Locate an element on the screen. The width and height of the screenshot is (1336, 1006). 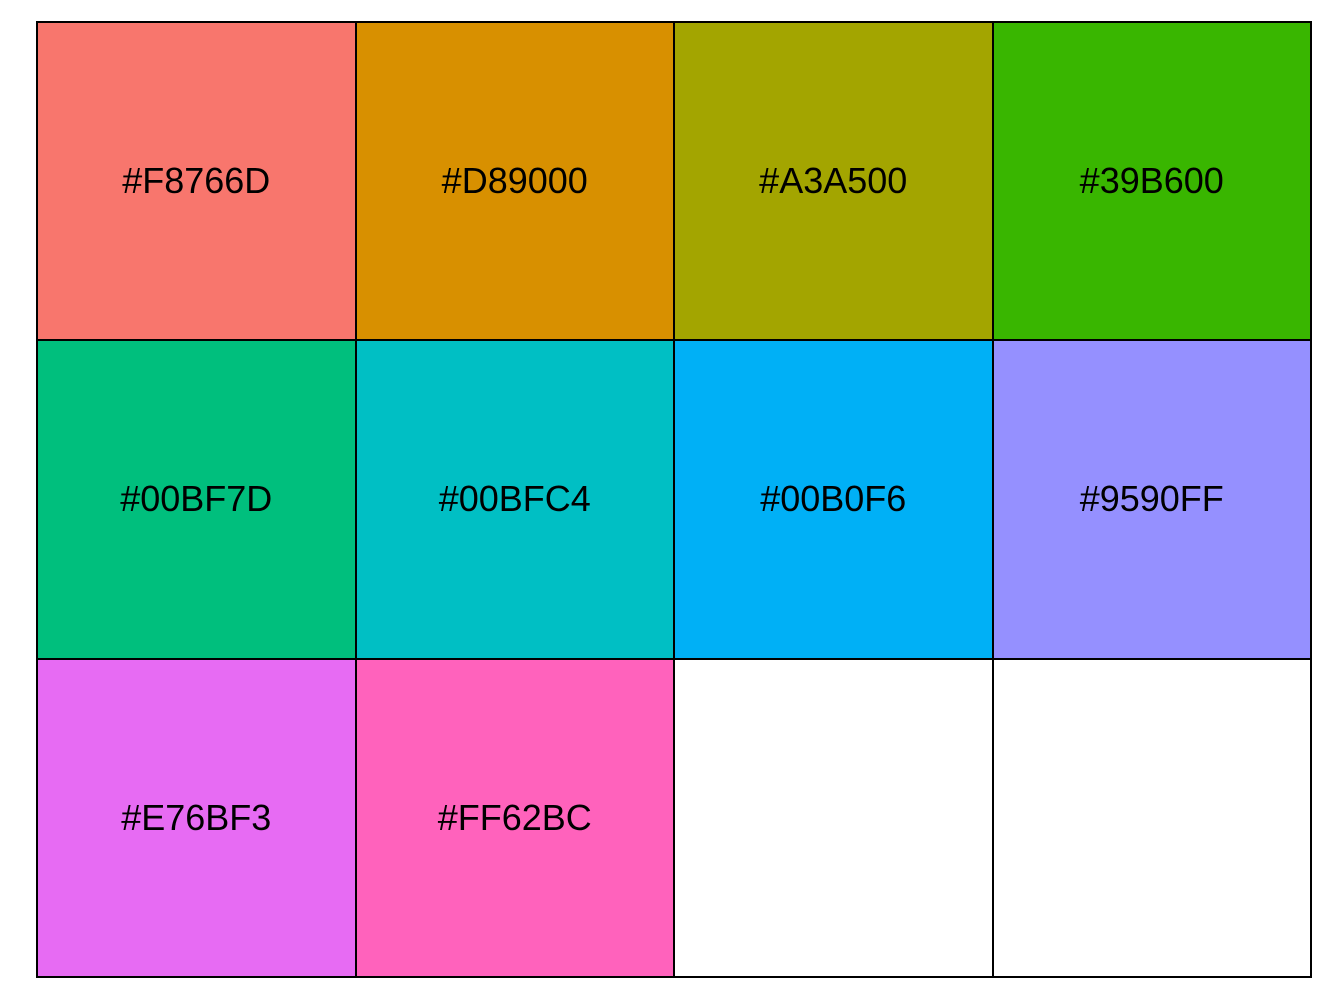
swatch-hex-label: #F8766D is located at coordinates (196, 181).